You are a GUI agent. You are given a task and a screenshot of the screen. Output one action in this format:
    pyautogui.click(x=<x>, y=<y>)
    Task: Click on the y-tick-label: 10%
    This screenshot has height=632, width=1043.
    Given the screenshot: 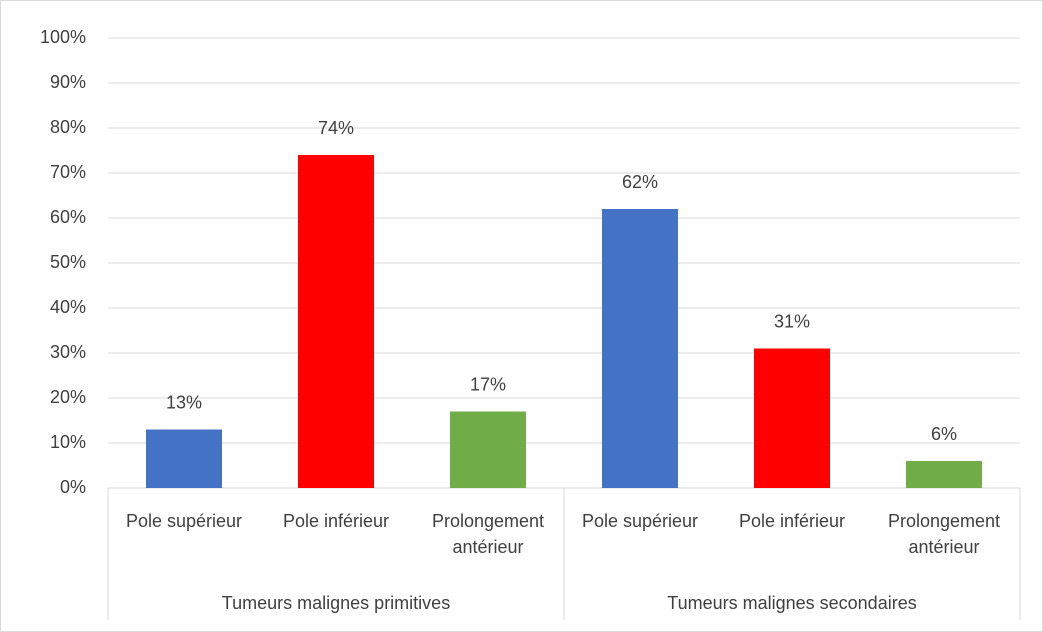 What is the action you would take?
    pyautogui.click(x=68, y=442)
    